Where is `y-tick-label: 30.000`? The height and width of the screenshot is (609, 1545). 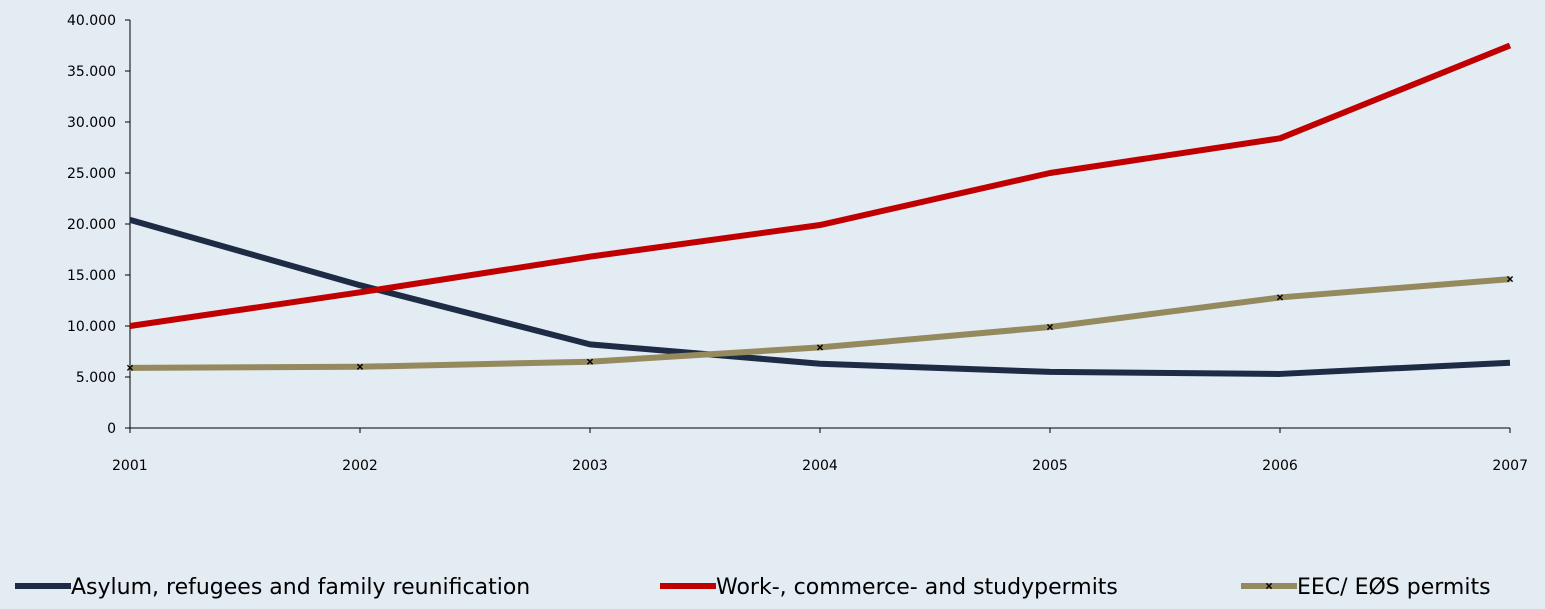 y-tick-label: 30.000 is located at coordinates (91, 123).